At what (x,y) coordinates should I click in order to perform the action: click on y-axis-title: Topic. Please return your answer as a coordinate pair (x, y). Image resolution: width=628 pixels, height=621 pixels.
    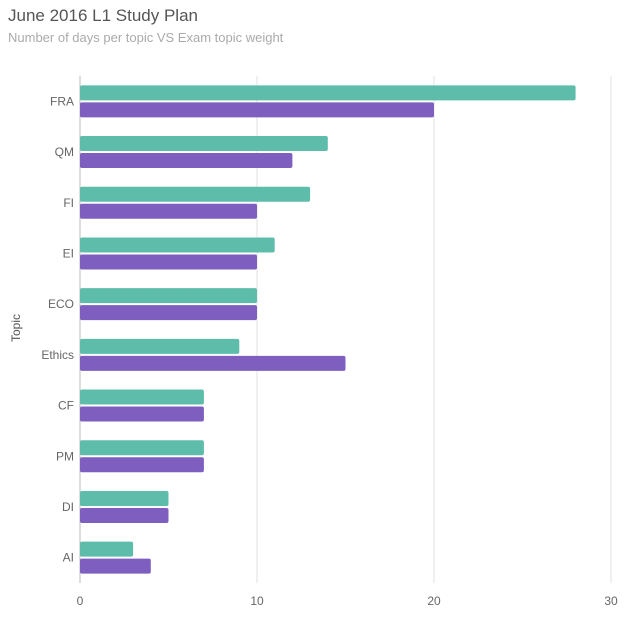
    Looking at the image, I should click on (16, 328).